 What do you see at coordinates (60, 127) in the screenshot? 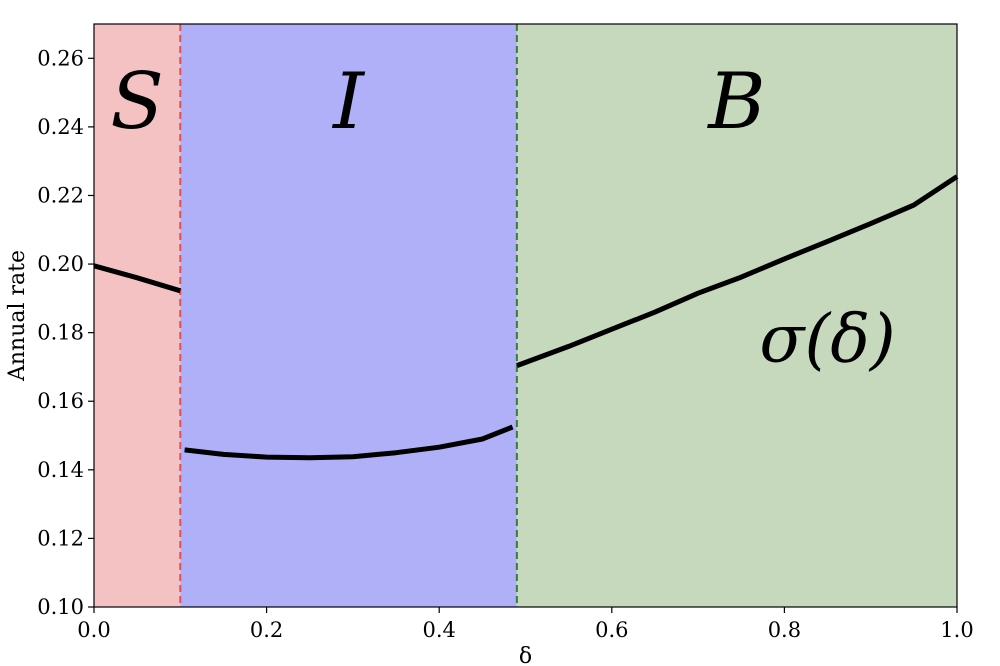
I see `y-tick-label: 0.24` at bounding box center [60, 127].